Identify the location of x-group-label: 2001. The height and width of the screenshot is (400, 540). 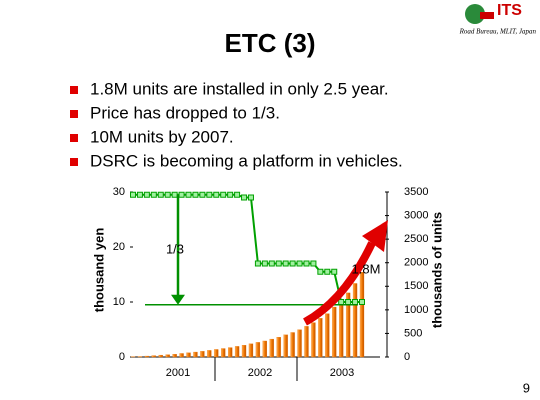
(178, 373).